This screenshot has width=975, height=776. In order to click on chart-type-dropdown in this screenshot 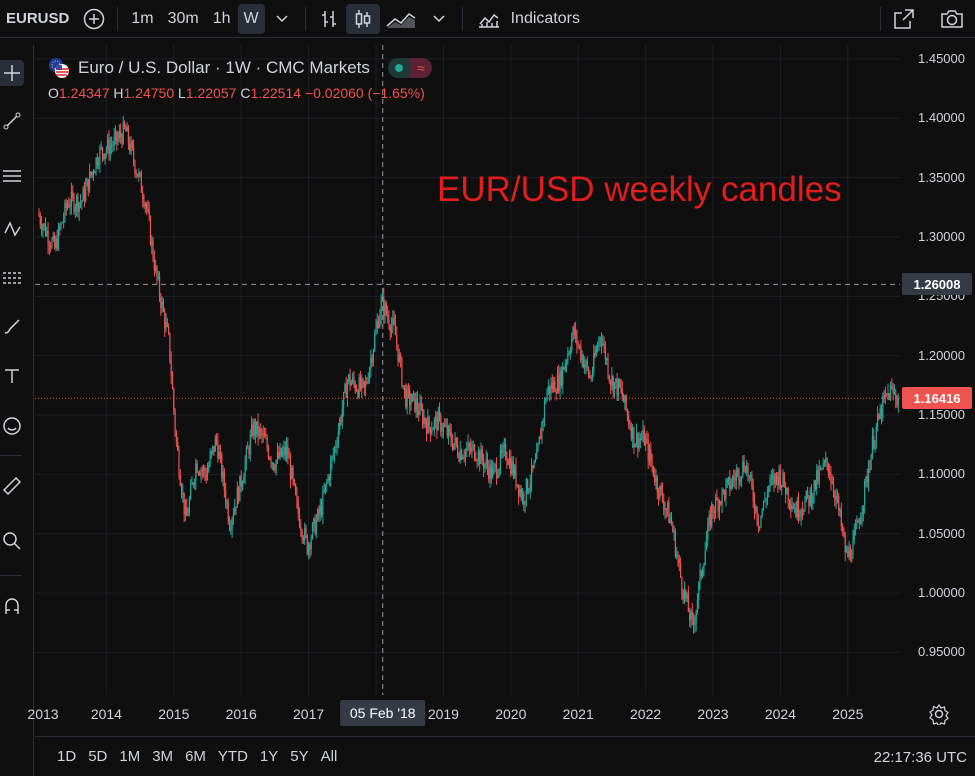, I will do `click(439, 19)`.